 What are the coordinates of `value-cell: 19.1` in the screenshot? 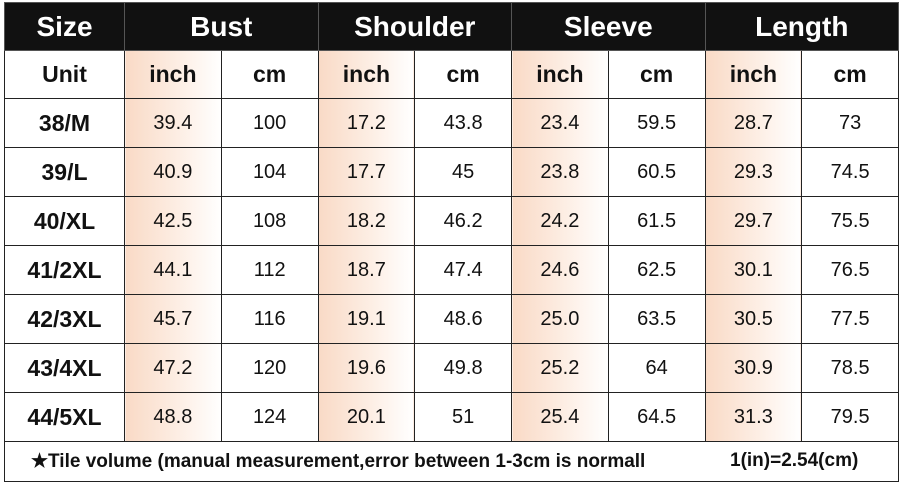 It's located at (366, 319).